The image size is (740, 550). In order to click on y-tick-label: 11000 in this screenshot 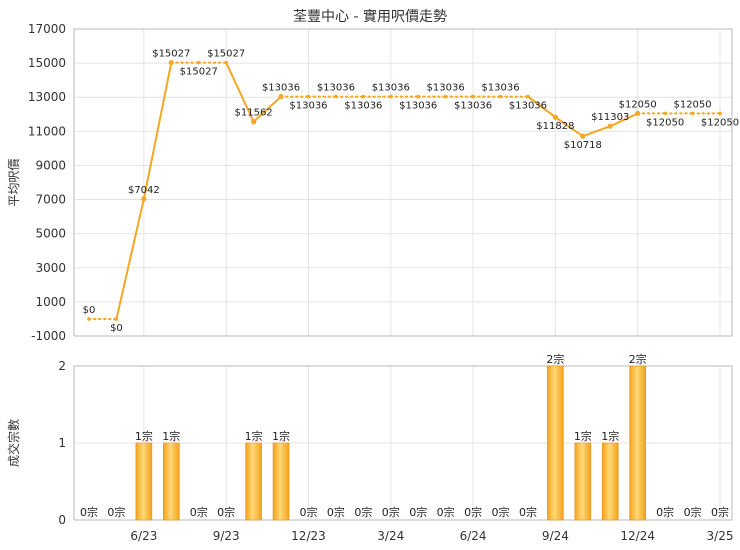, I will do `click(47, 131)`.